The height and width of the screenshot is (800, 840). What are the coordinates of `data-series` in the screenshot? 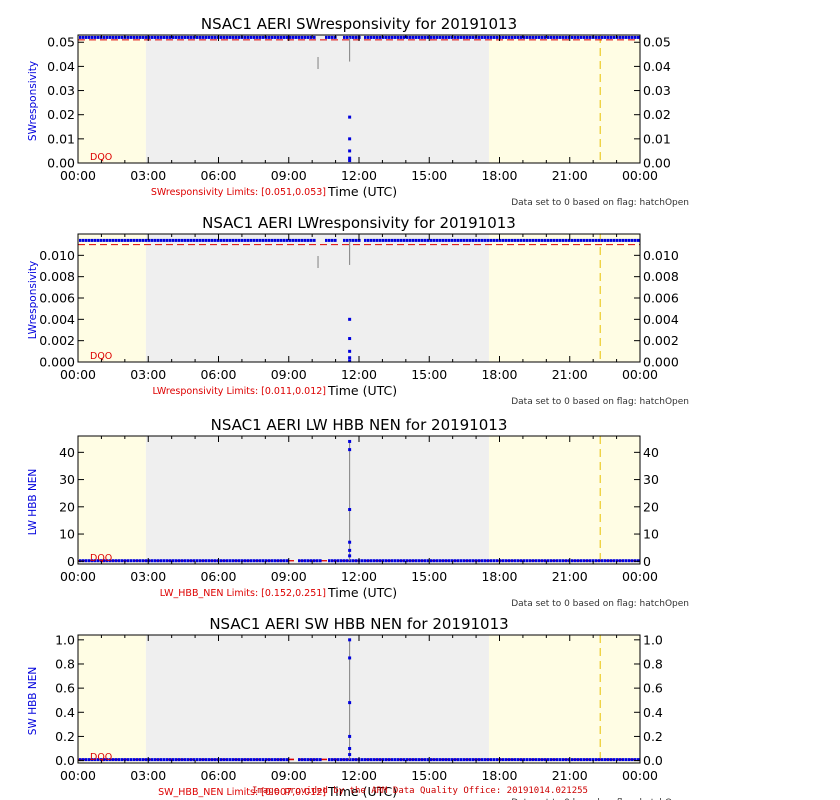 It's located at (359, 240).